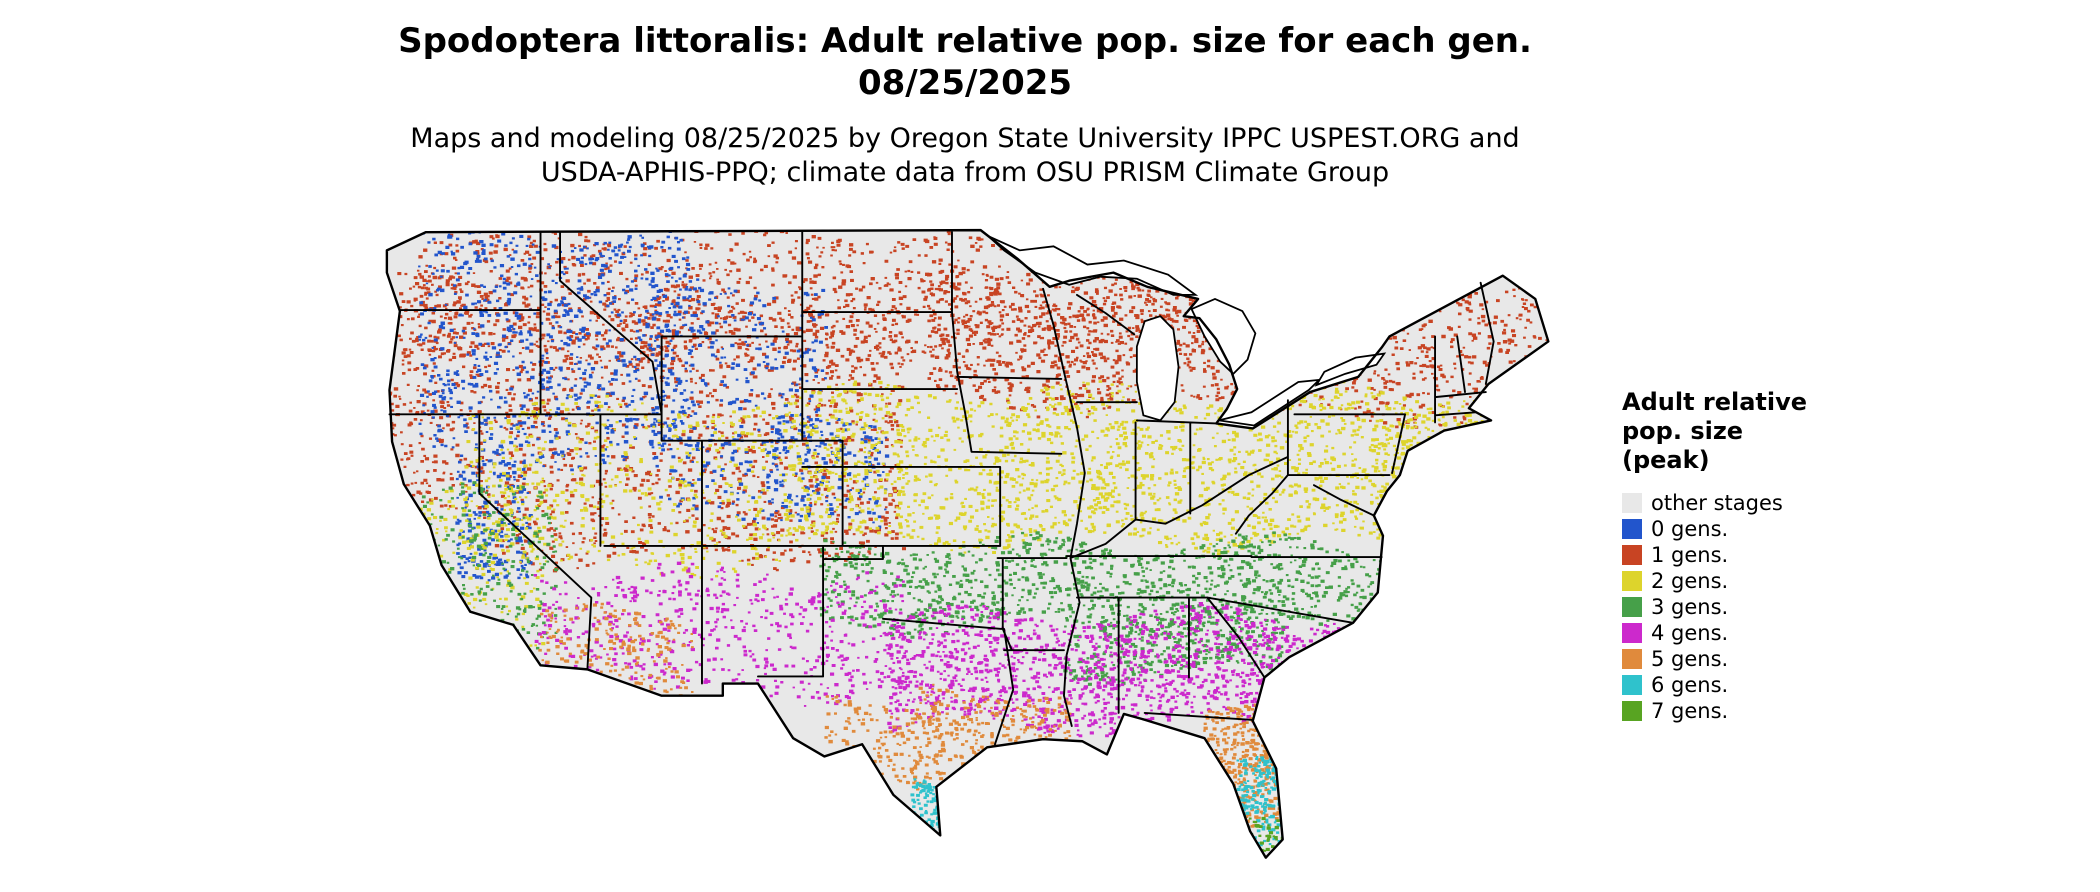  I want to click on legend-item-label: 0 gens., so click(1690, 529).